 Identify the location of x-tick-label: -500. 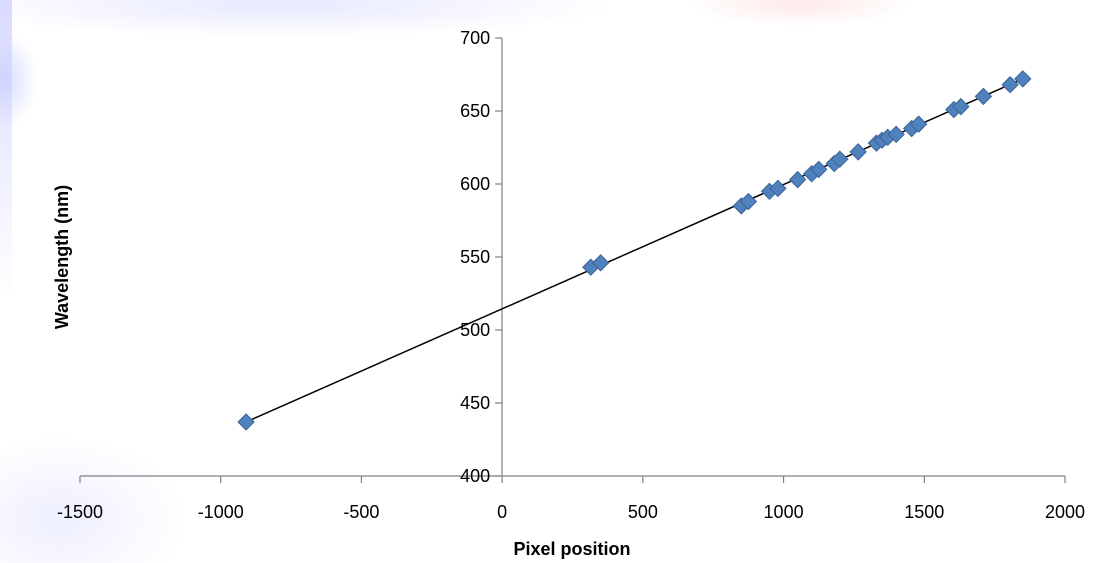
(361, 512).